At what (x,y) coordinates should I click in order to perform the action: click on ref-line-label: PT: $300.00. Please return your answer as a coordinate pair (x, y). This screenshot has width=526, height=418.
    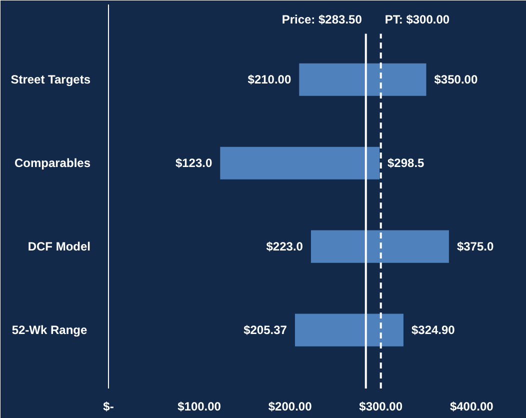
    Looking at the image, I should click on (417, 19).